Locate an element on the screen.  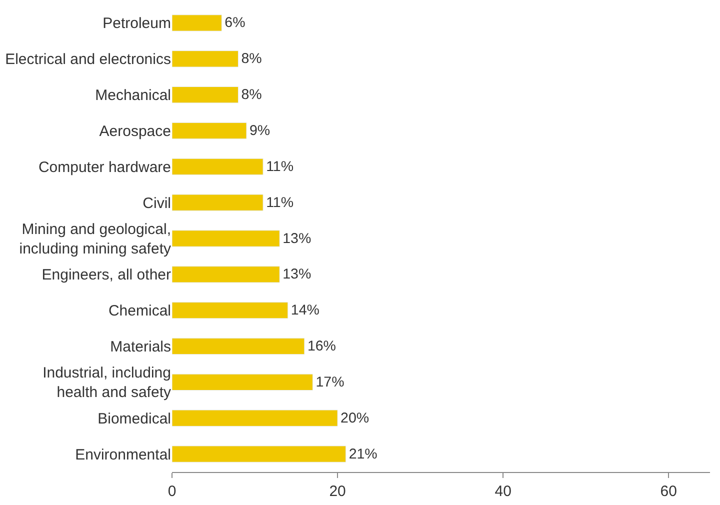
data-label: 9% is located at coordinates (259, 131).